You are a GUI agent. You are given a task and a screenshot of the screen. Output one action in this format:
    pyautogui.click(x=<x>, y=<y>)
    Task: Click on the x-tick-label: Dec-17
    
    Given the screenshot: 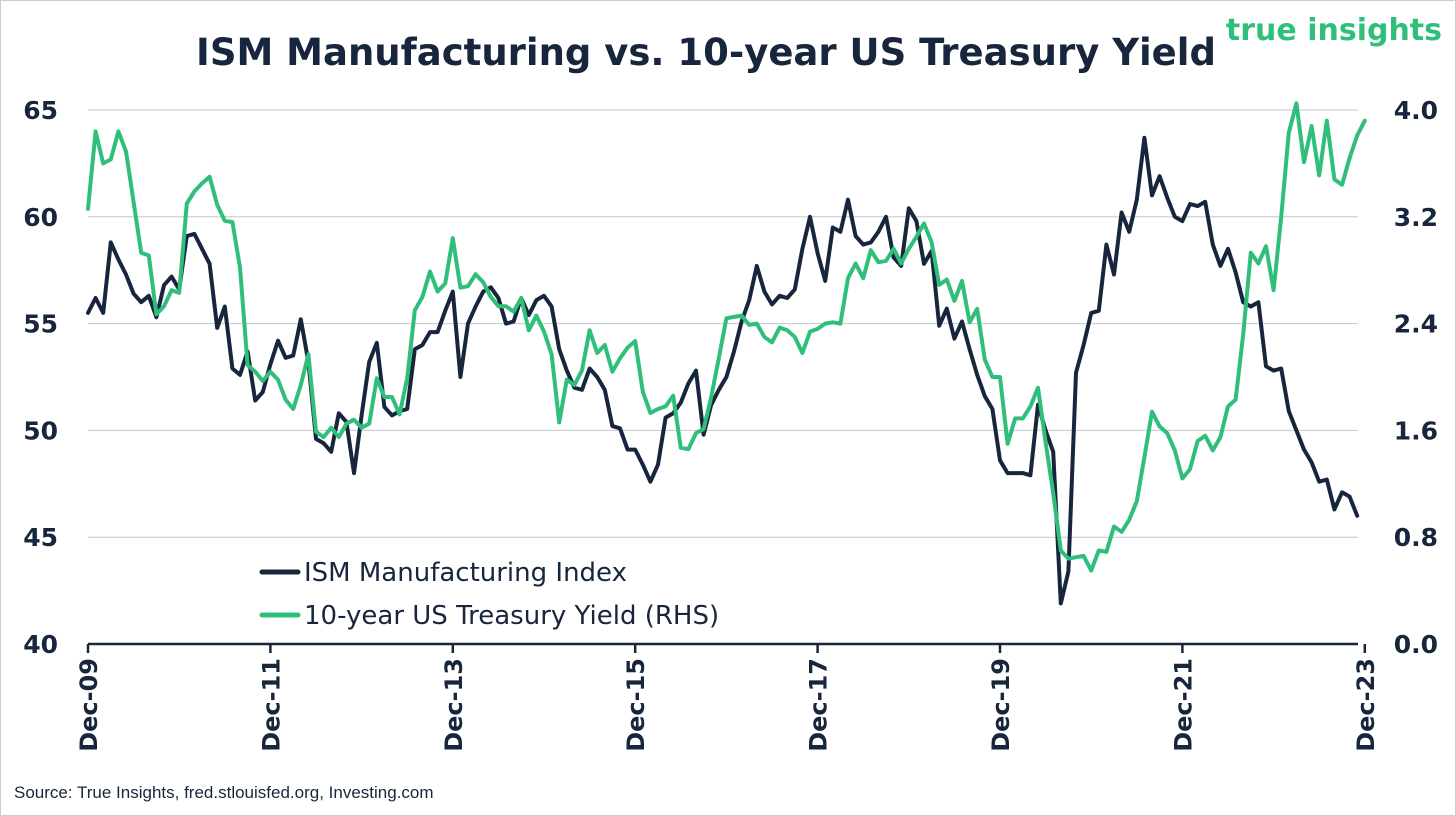 What is the action you would take?
    pyautogui.click(x=819, y=705)
    